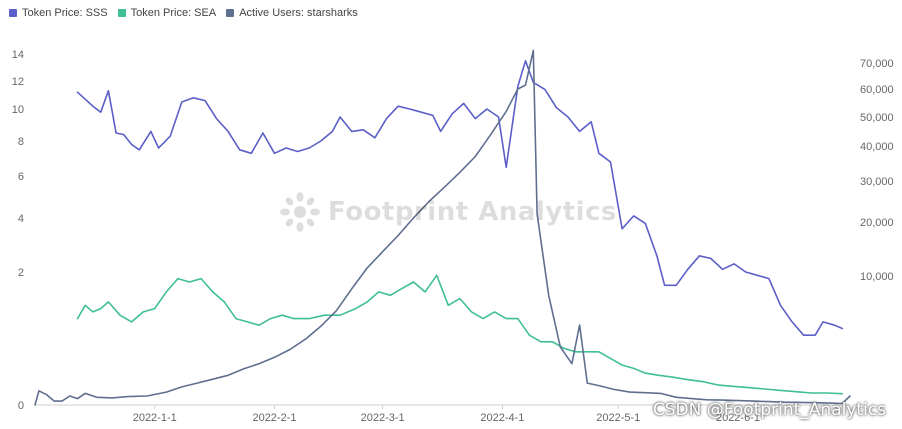  I want to click on x-tick-label: 2022-2-1, so click(274, 418).